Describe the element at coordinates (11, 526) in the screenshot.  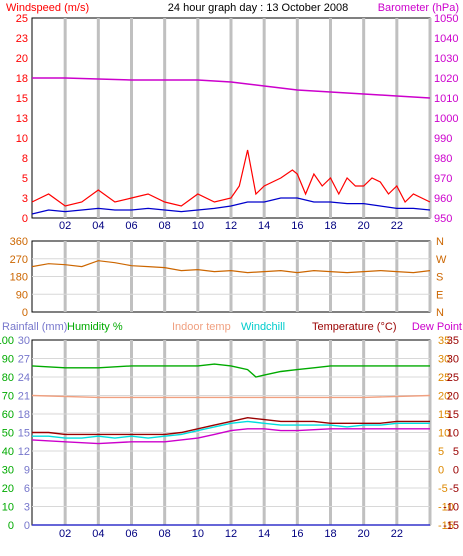
I see `humidity-tick-label: 0` at that location.